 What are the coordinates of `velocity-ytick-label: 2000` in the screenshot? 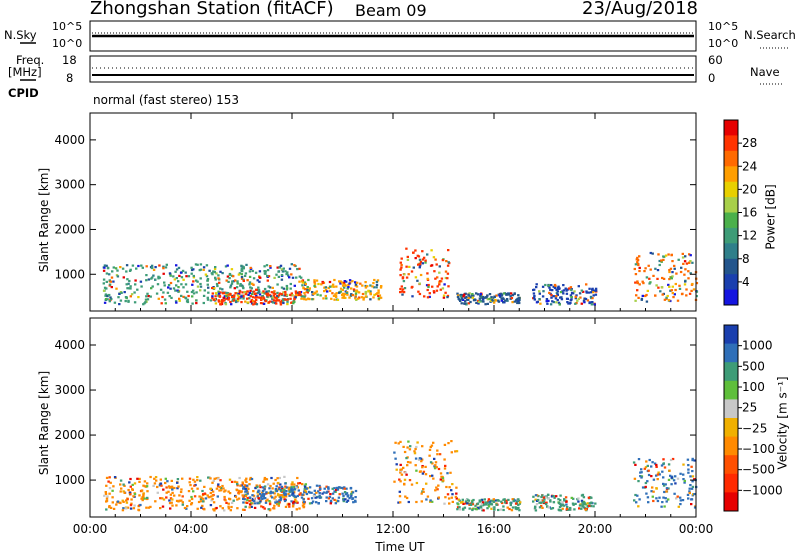 It's located at (69, 435).